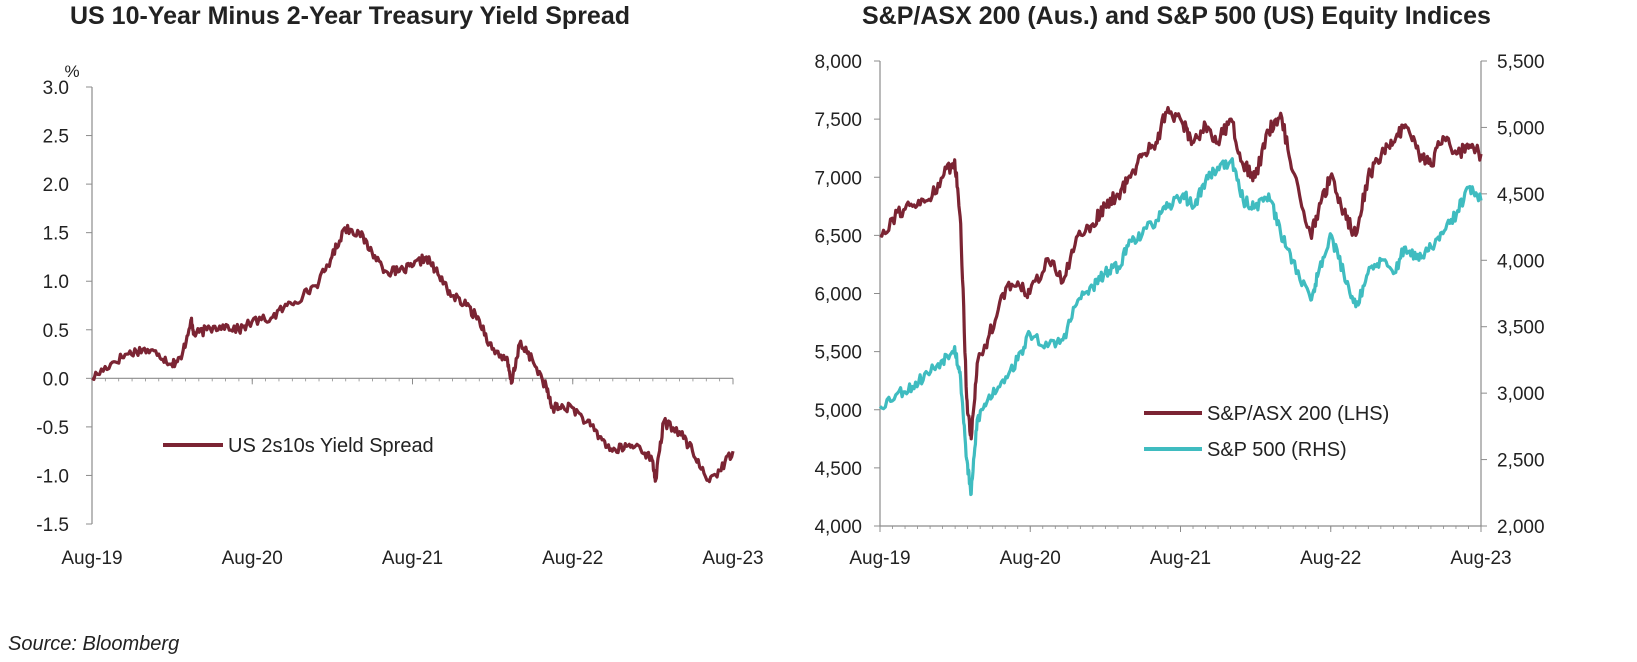 The width and height of the screenshot is (1637, 662). Describe the element at coordinates (838, 353) in the screenshot. I see `y-left-tick-label: 5,500` at that location.